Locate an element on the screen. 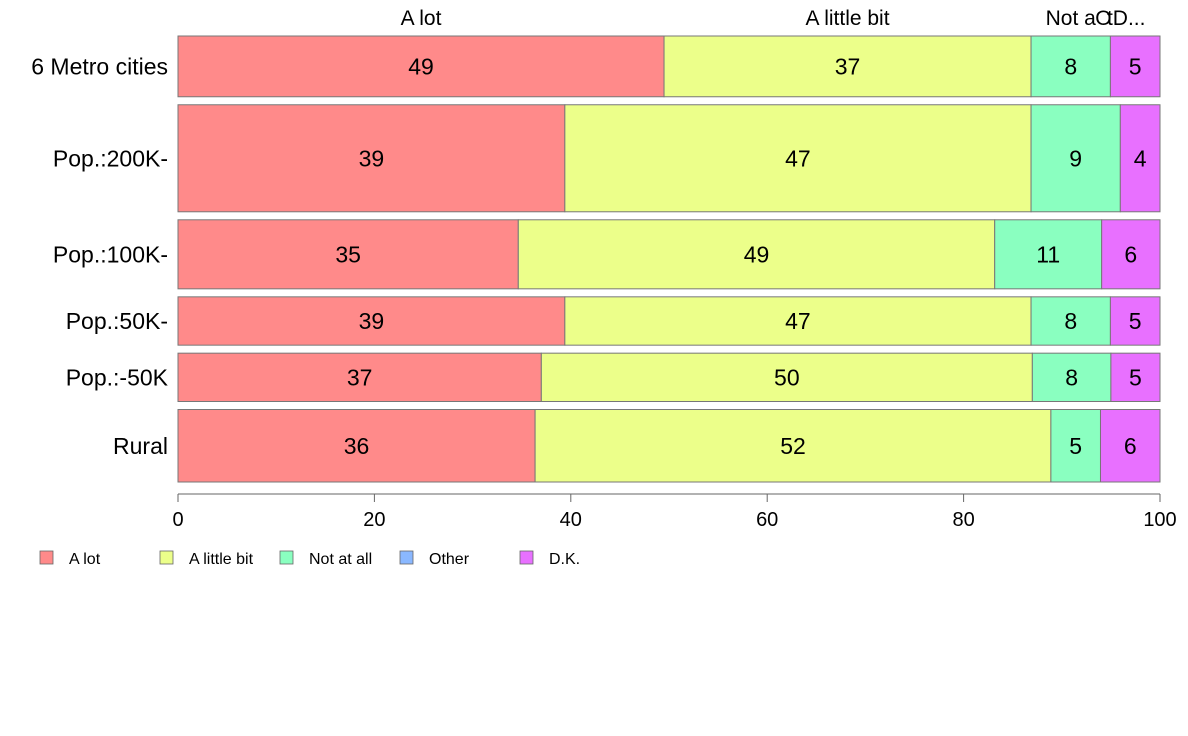  x-tick-label-60: 60 is located at coordinates (767, 520).